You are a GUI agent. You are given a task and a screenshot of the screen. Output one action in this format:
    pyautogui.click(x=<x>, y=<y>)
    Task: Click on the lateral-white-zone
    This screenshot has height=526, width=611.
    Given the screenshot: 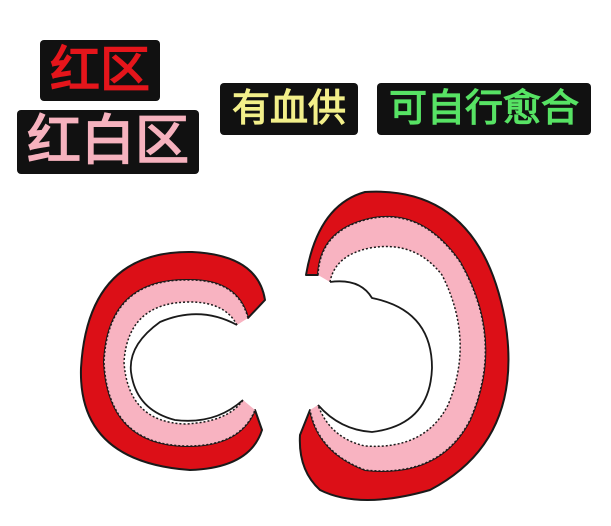 What is the action you would take?
    pyautogui.click(x=389, y=346)
    